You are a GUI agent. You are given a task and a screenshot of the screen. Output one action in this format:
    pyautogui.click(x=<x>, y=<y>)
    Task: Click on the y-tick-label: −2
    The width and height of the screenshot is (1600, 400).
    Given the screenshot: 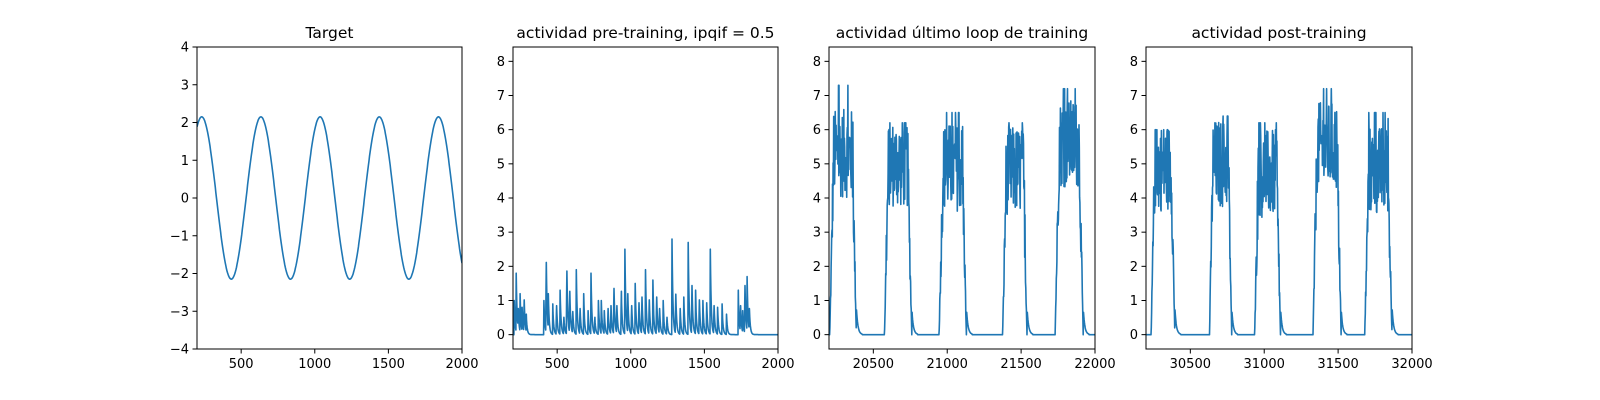 What is the action you would take?
    pyautogui.click(x=179, y=274)
    